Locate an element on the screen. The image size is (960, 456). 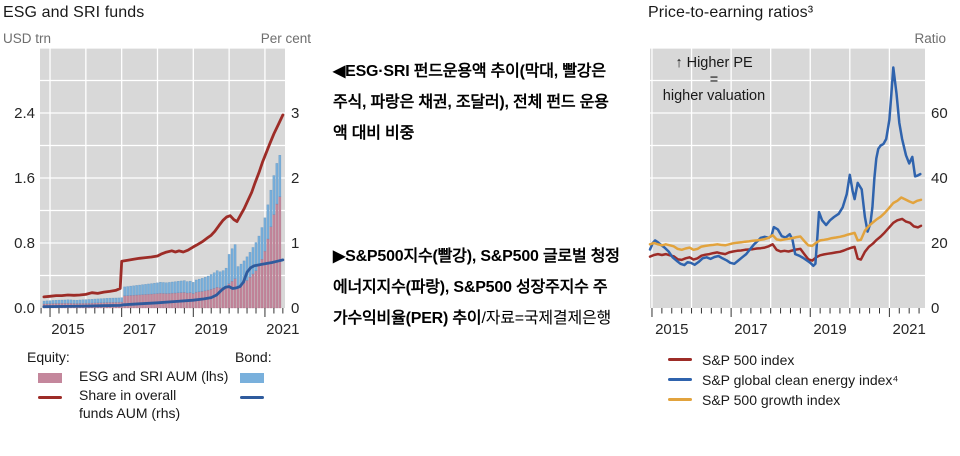
esg-legend-share-label-line1: Share in overall is located at coordinates (128, 395).